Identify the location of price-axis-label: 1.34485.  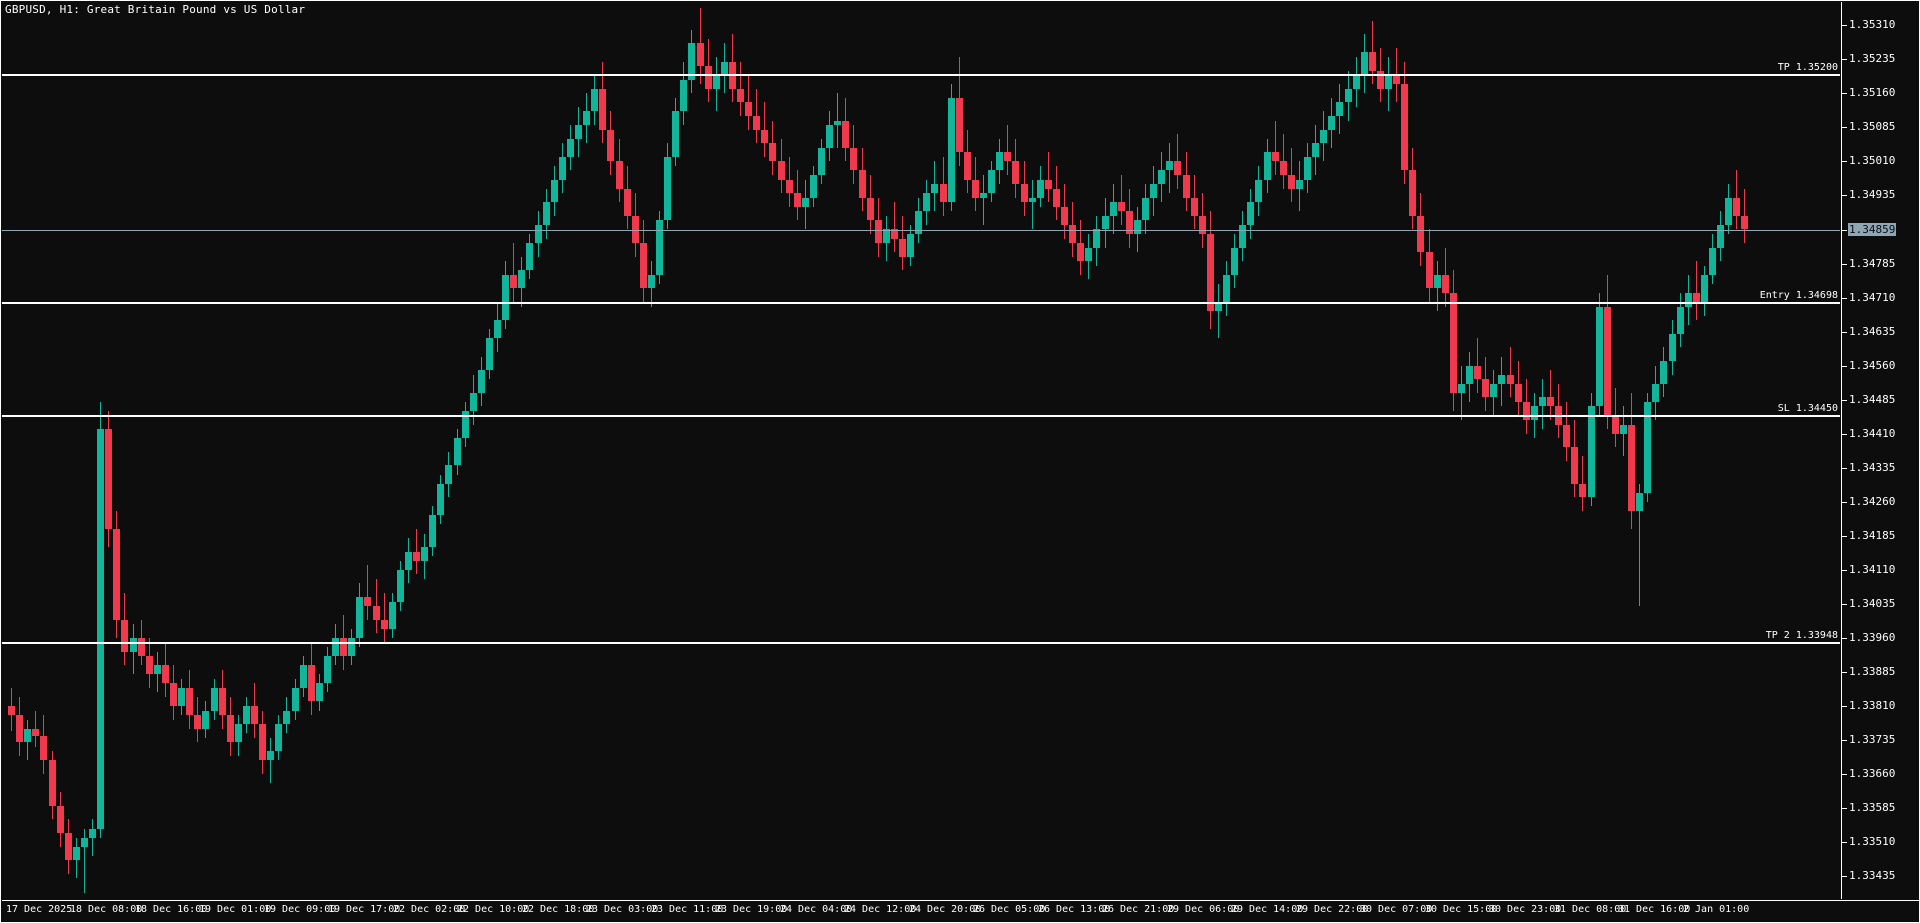
(1872, 399).